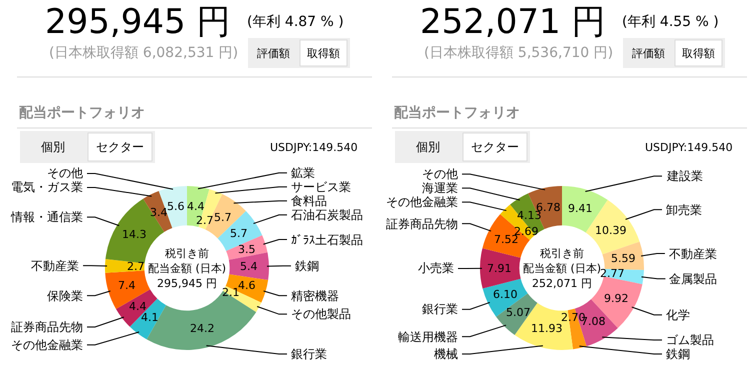 Image resolution: width=750 pixels, height=366 pixels. Describe the element at coordinates (612, 273) in the screenshot. I see `data-label: 2.77` at that location.